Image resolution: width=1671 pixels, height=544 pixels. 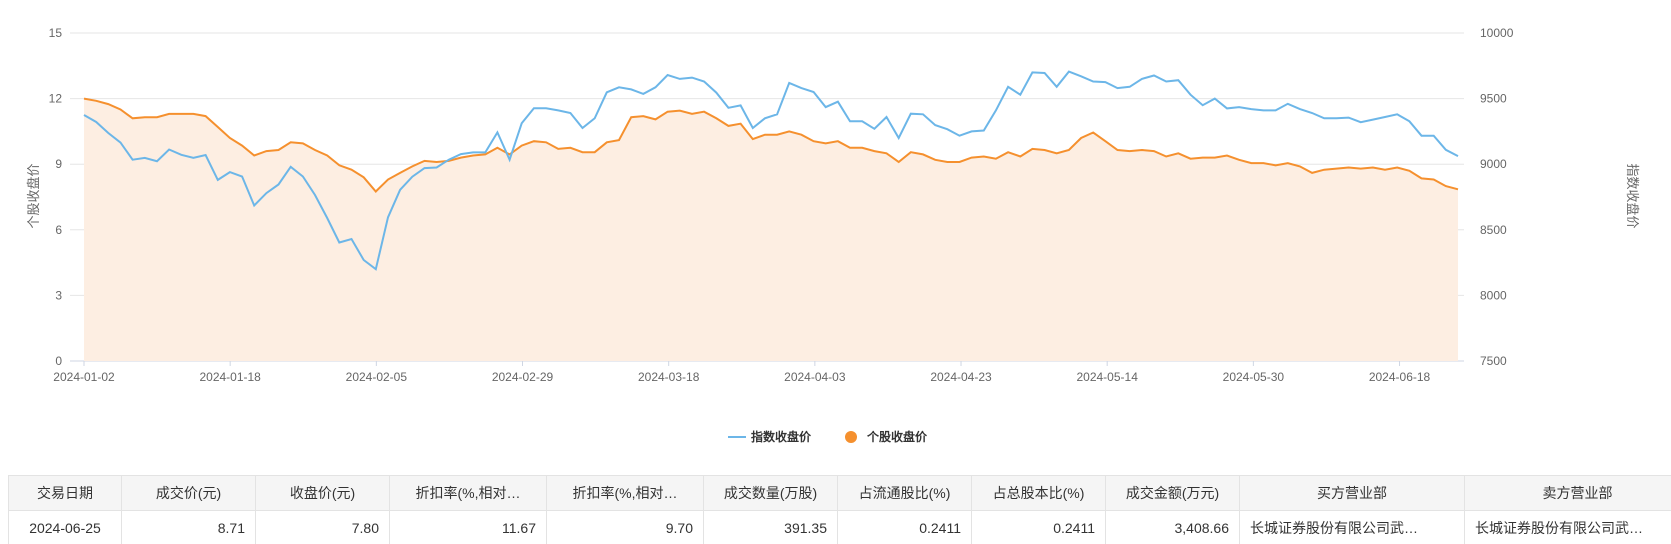 I want to click on y-axis-left: 0 3 6 9 12 15, so click(x=56, y=197).